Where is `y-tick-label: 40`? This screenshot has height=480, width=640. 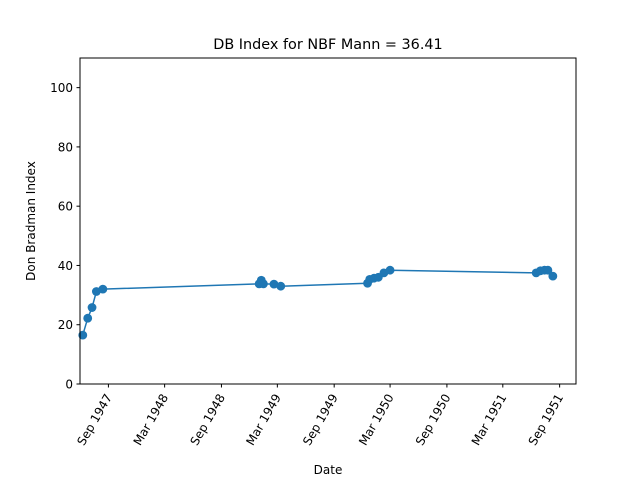
y-tick-label: 40 is located at coordinates (65, 266).